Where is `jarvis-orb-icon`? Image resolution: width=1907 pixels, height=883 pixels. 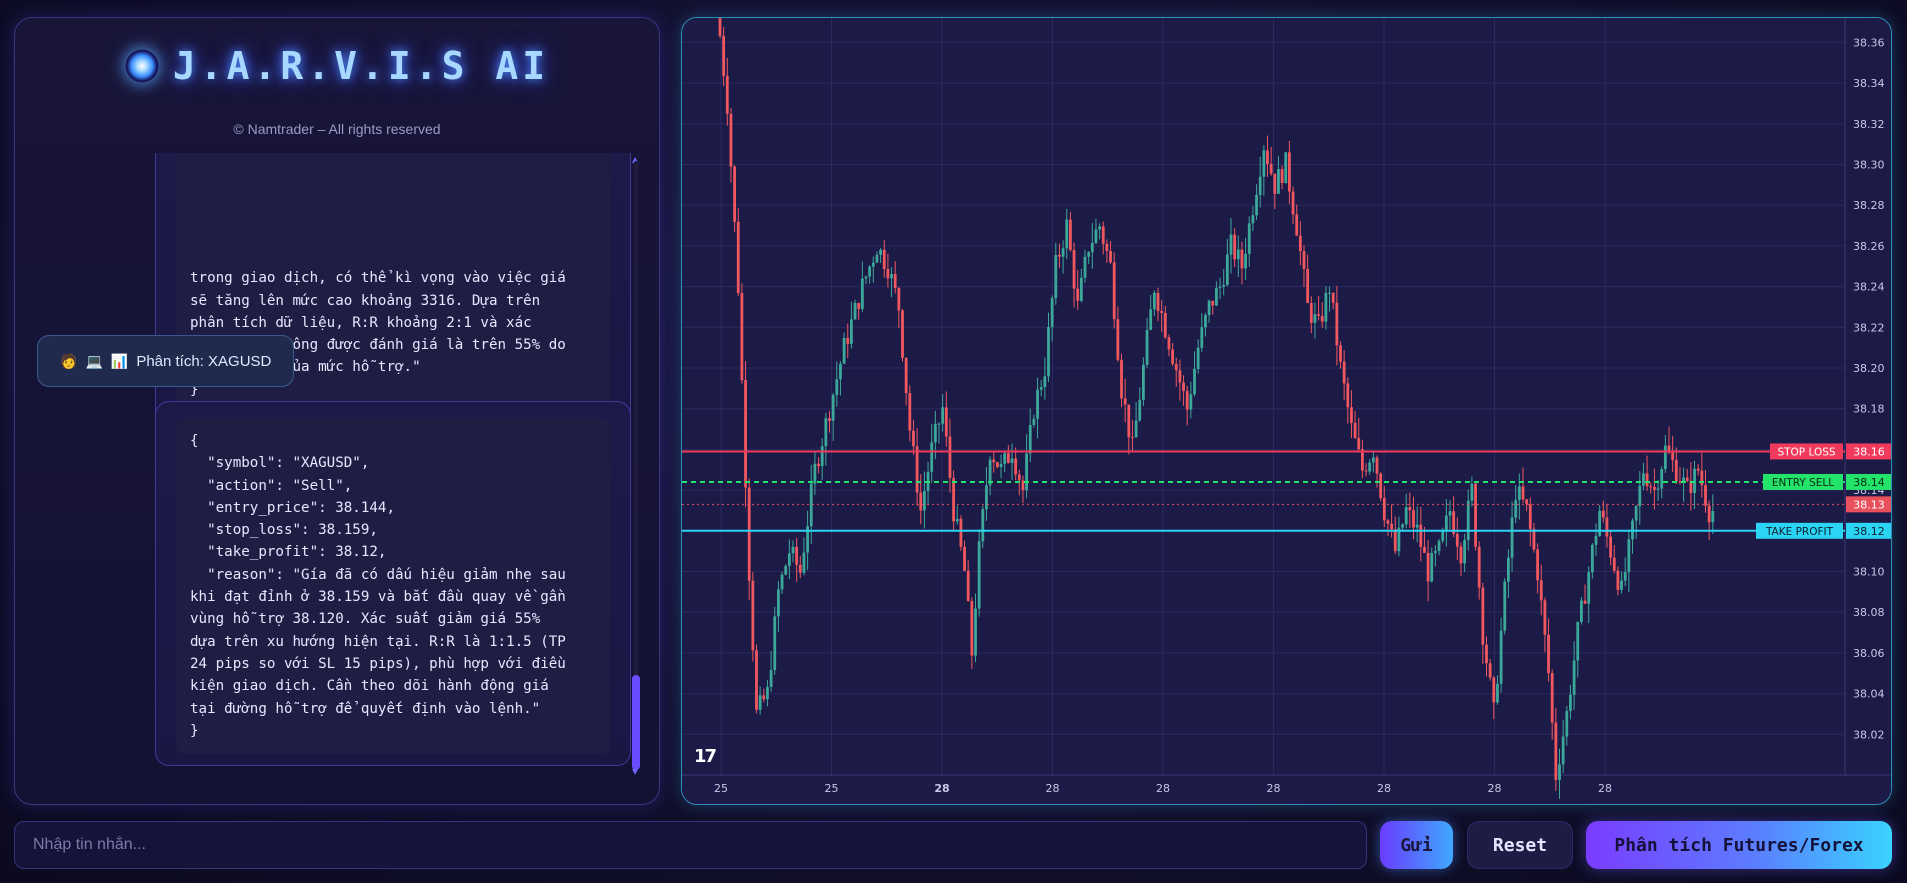 jarvis-orb-icon is located at coordinates (141, 66).